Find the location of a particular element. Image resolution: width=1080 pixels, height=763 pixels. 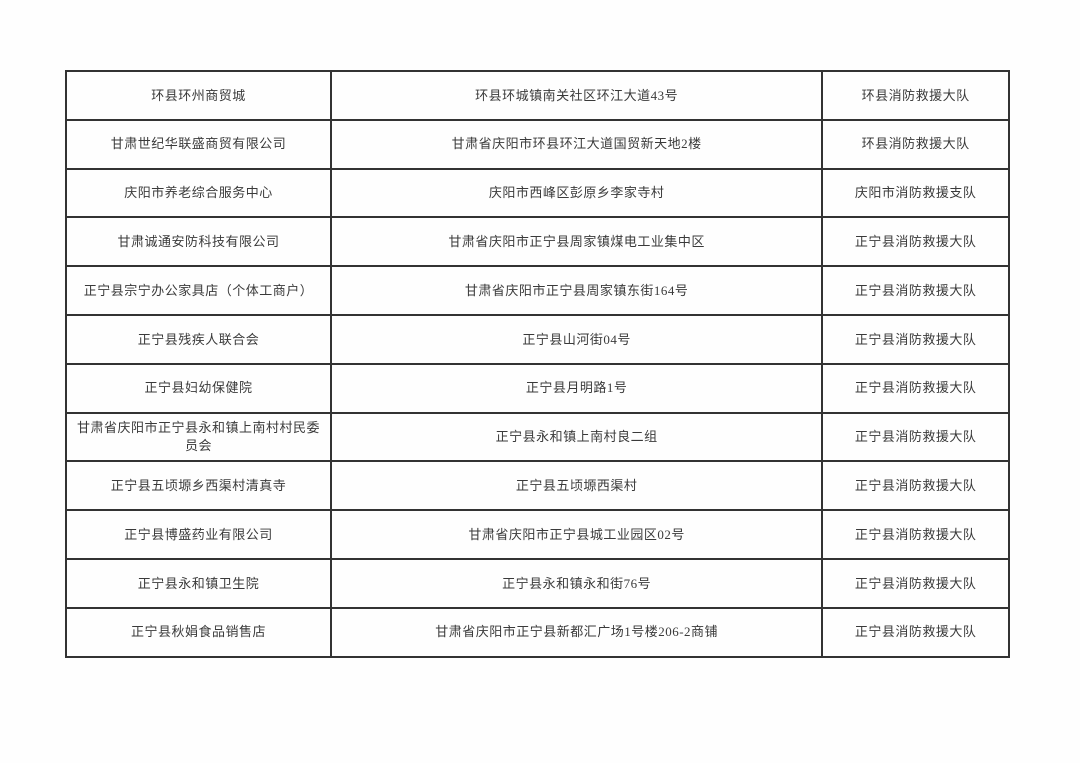

table-row: 正宁县永和镇卫生院 正宁县永和镇永和街76号 正宁县消防救援大队 is located at coordinates (537, 583).